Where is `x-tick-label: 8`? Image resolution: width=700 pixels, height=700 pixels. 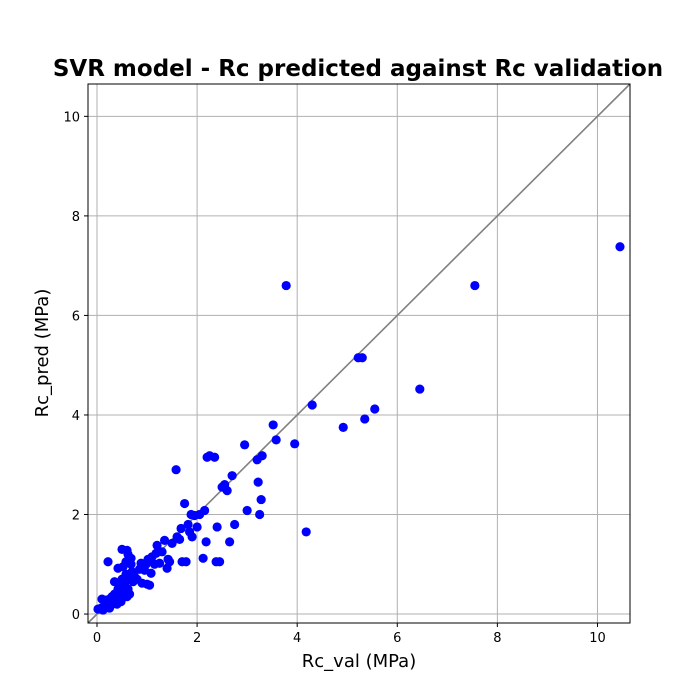 x-tick-label: 8 is located at coordinates (497, 638).